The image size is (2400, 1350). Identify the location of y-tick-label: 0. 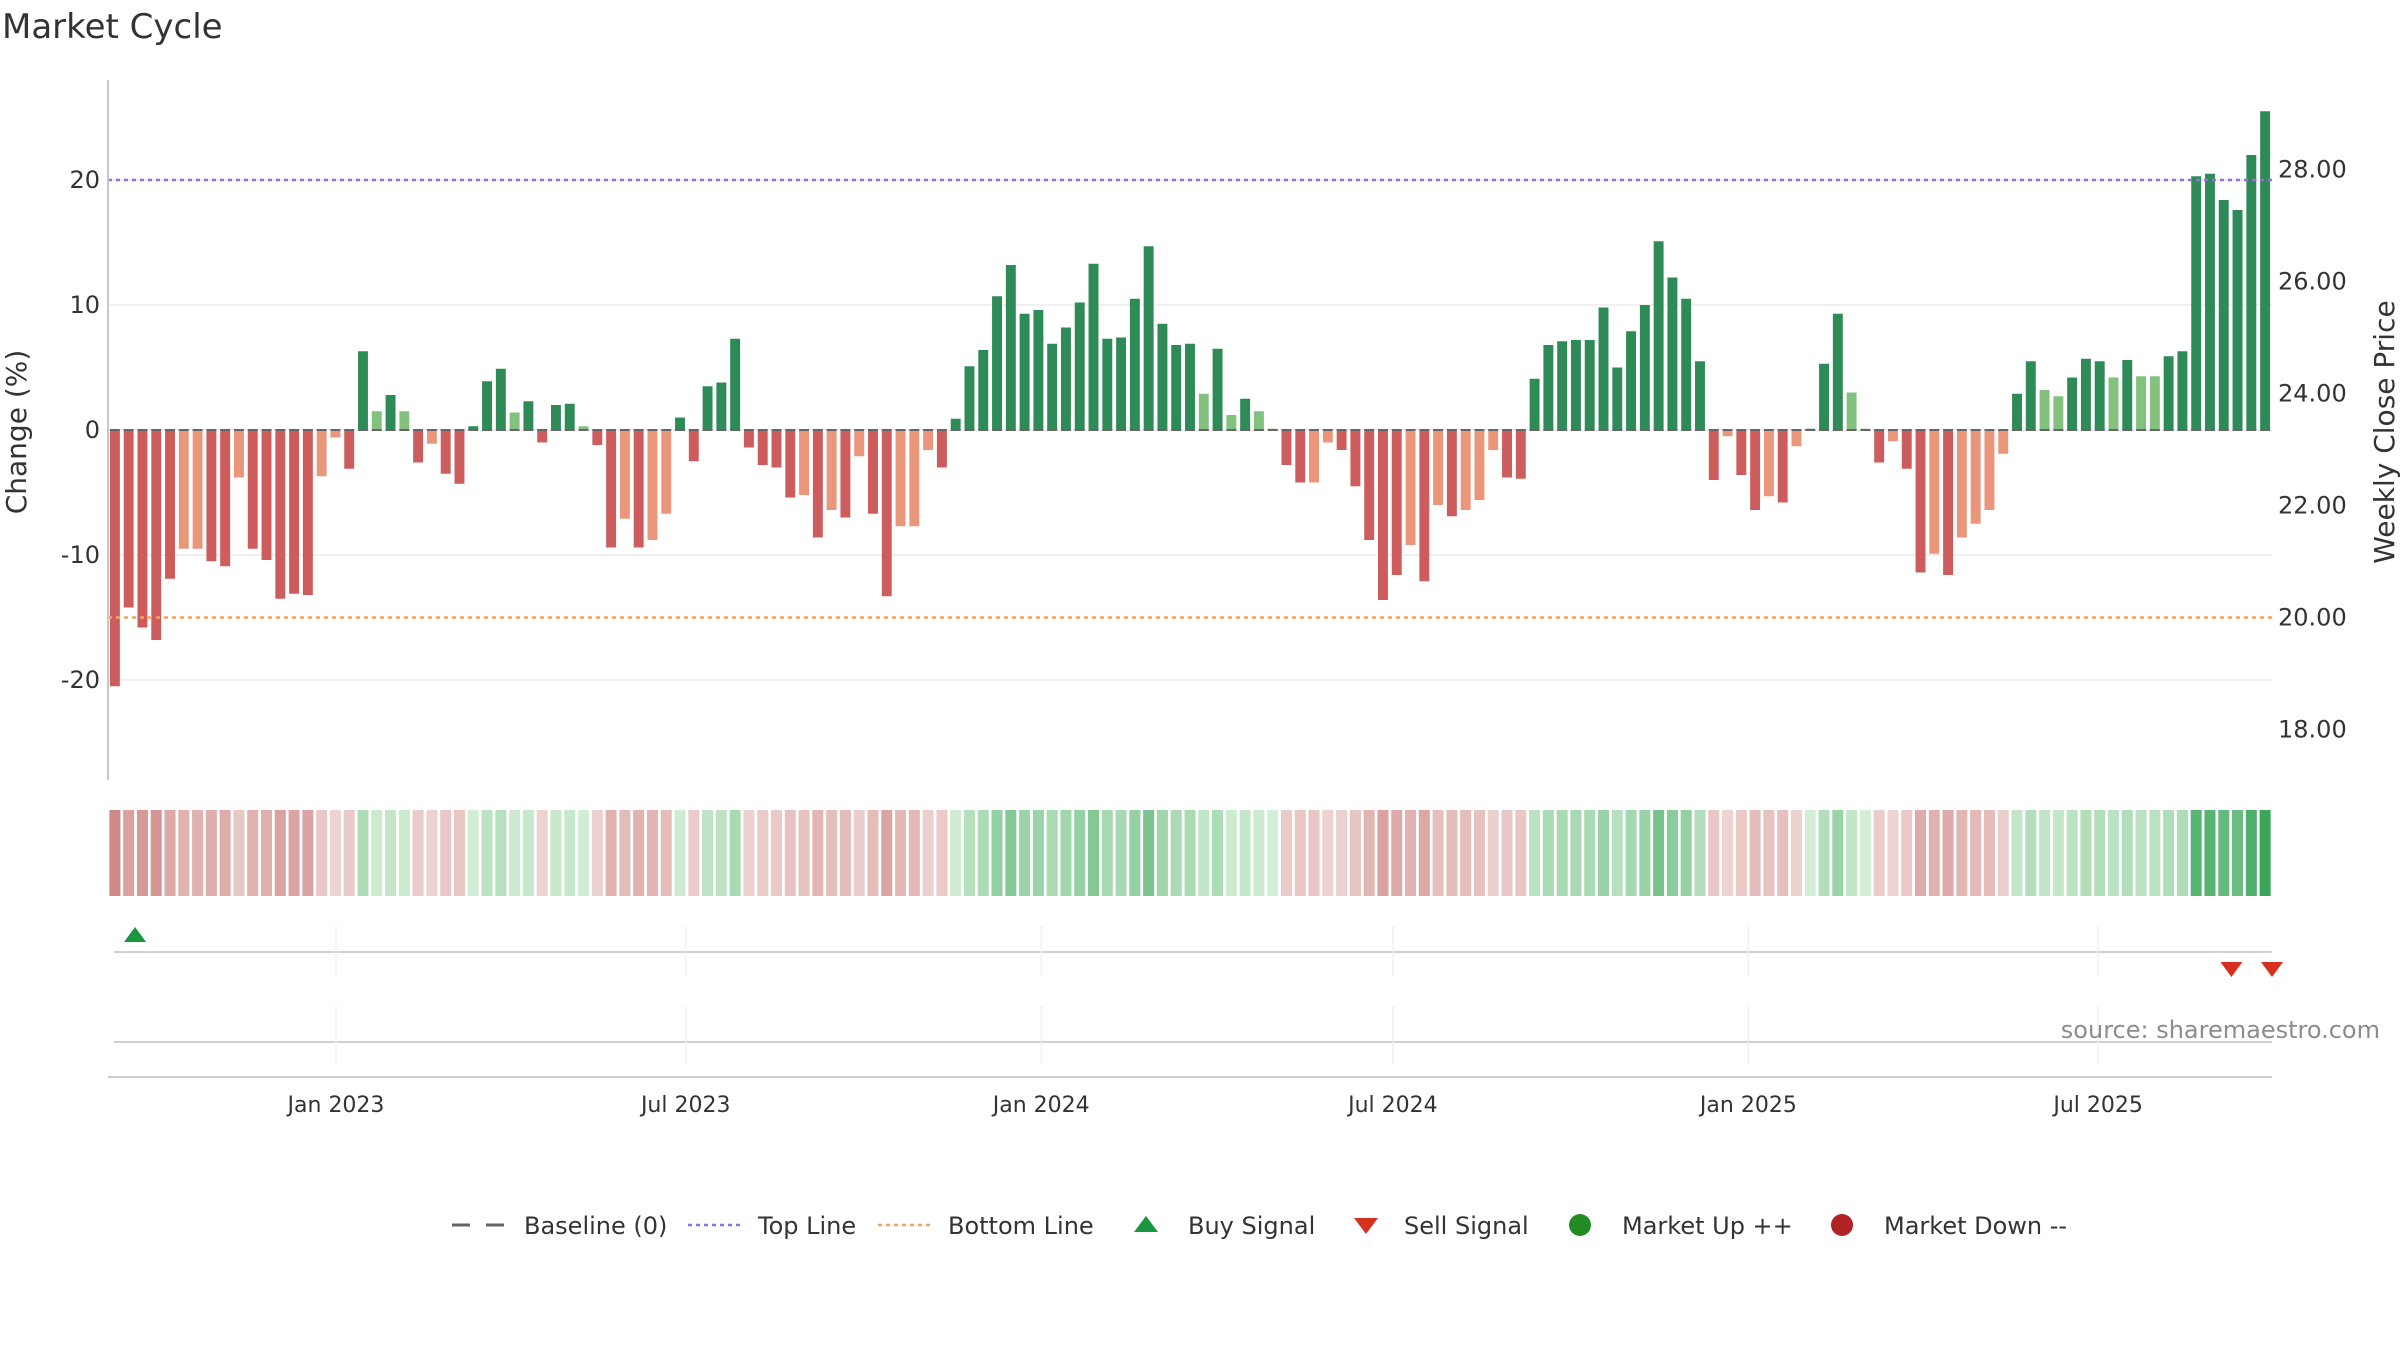
(92, 430).